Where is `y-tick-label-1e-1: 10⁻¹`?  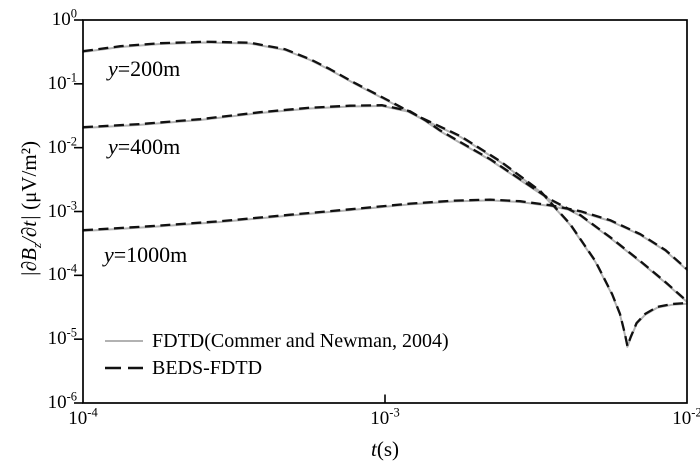 y-tick-label-1e-1: 10⁻¹ is located at coordinates (62, 82).